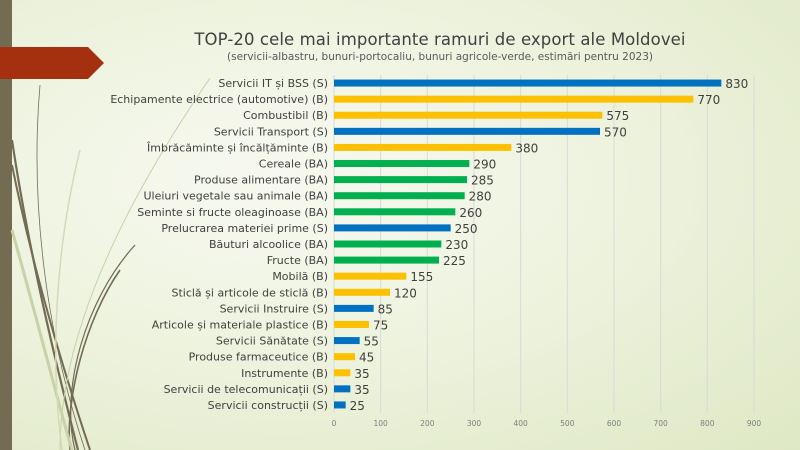  Describe the element at coordinates (456, 245) in the screenshot. I see `data-label: 230` at that location.